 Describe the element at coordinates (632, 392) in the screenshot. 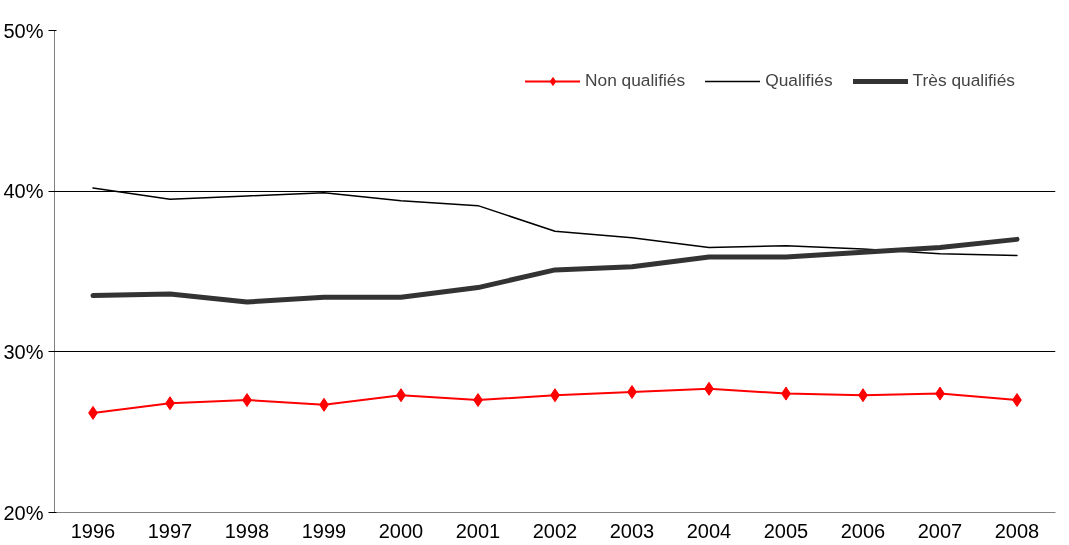

I see `point` at that location.